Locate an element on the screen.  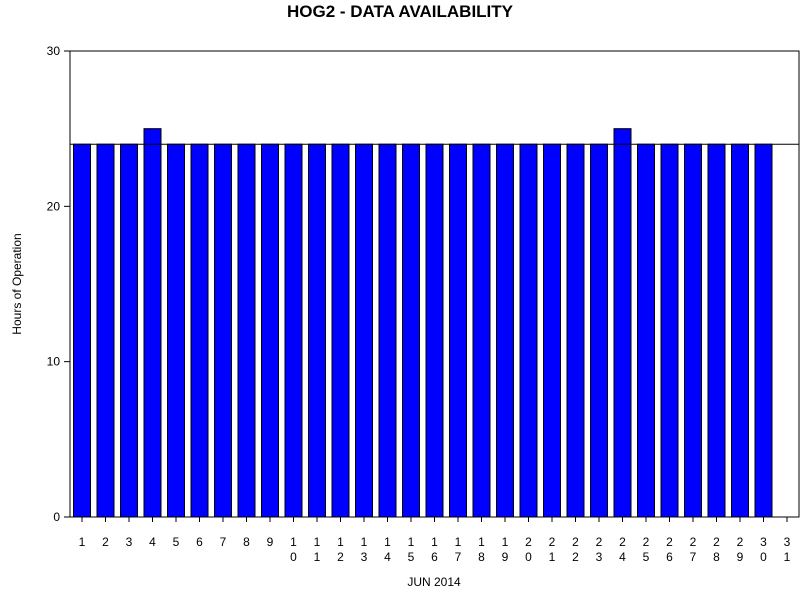
x-tick-label: 9 is located at coordinates (270, 542).